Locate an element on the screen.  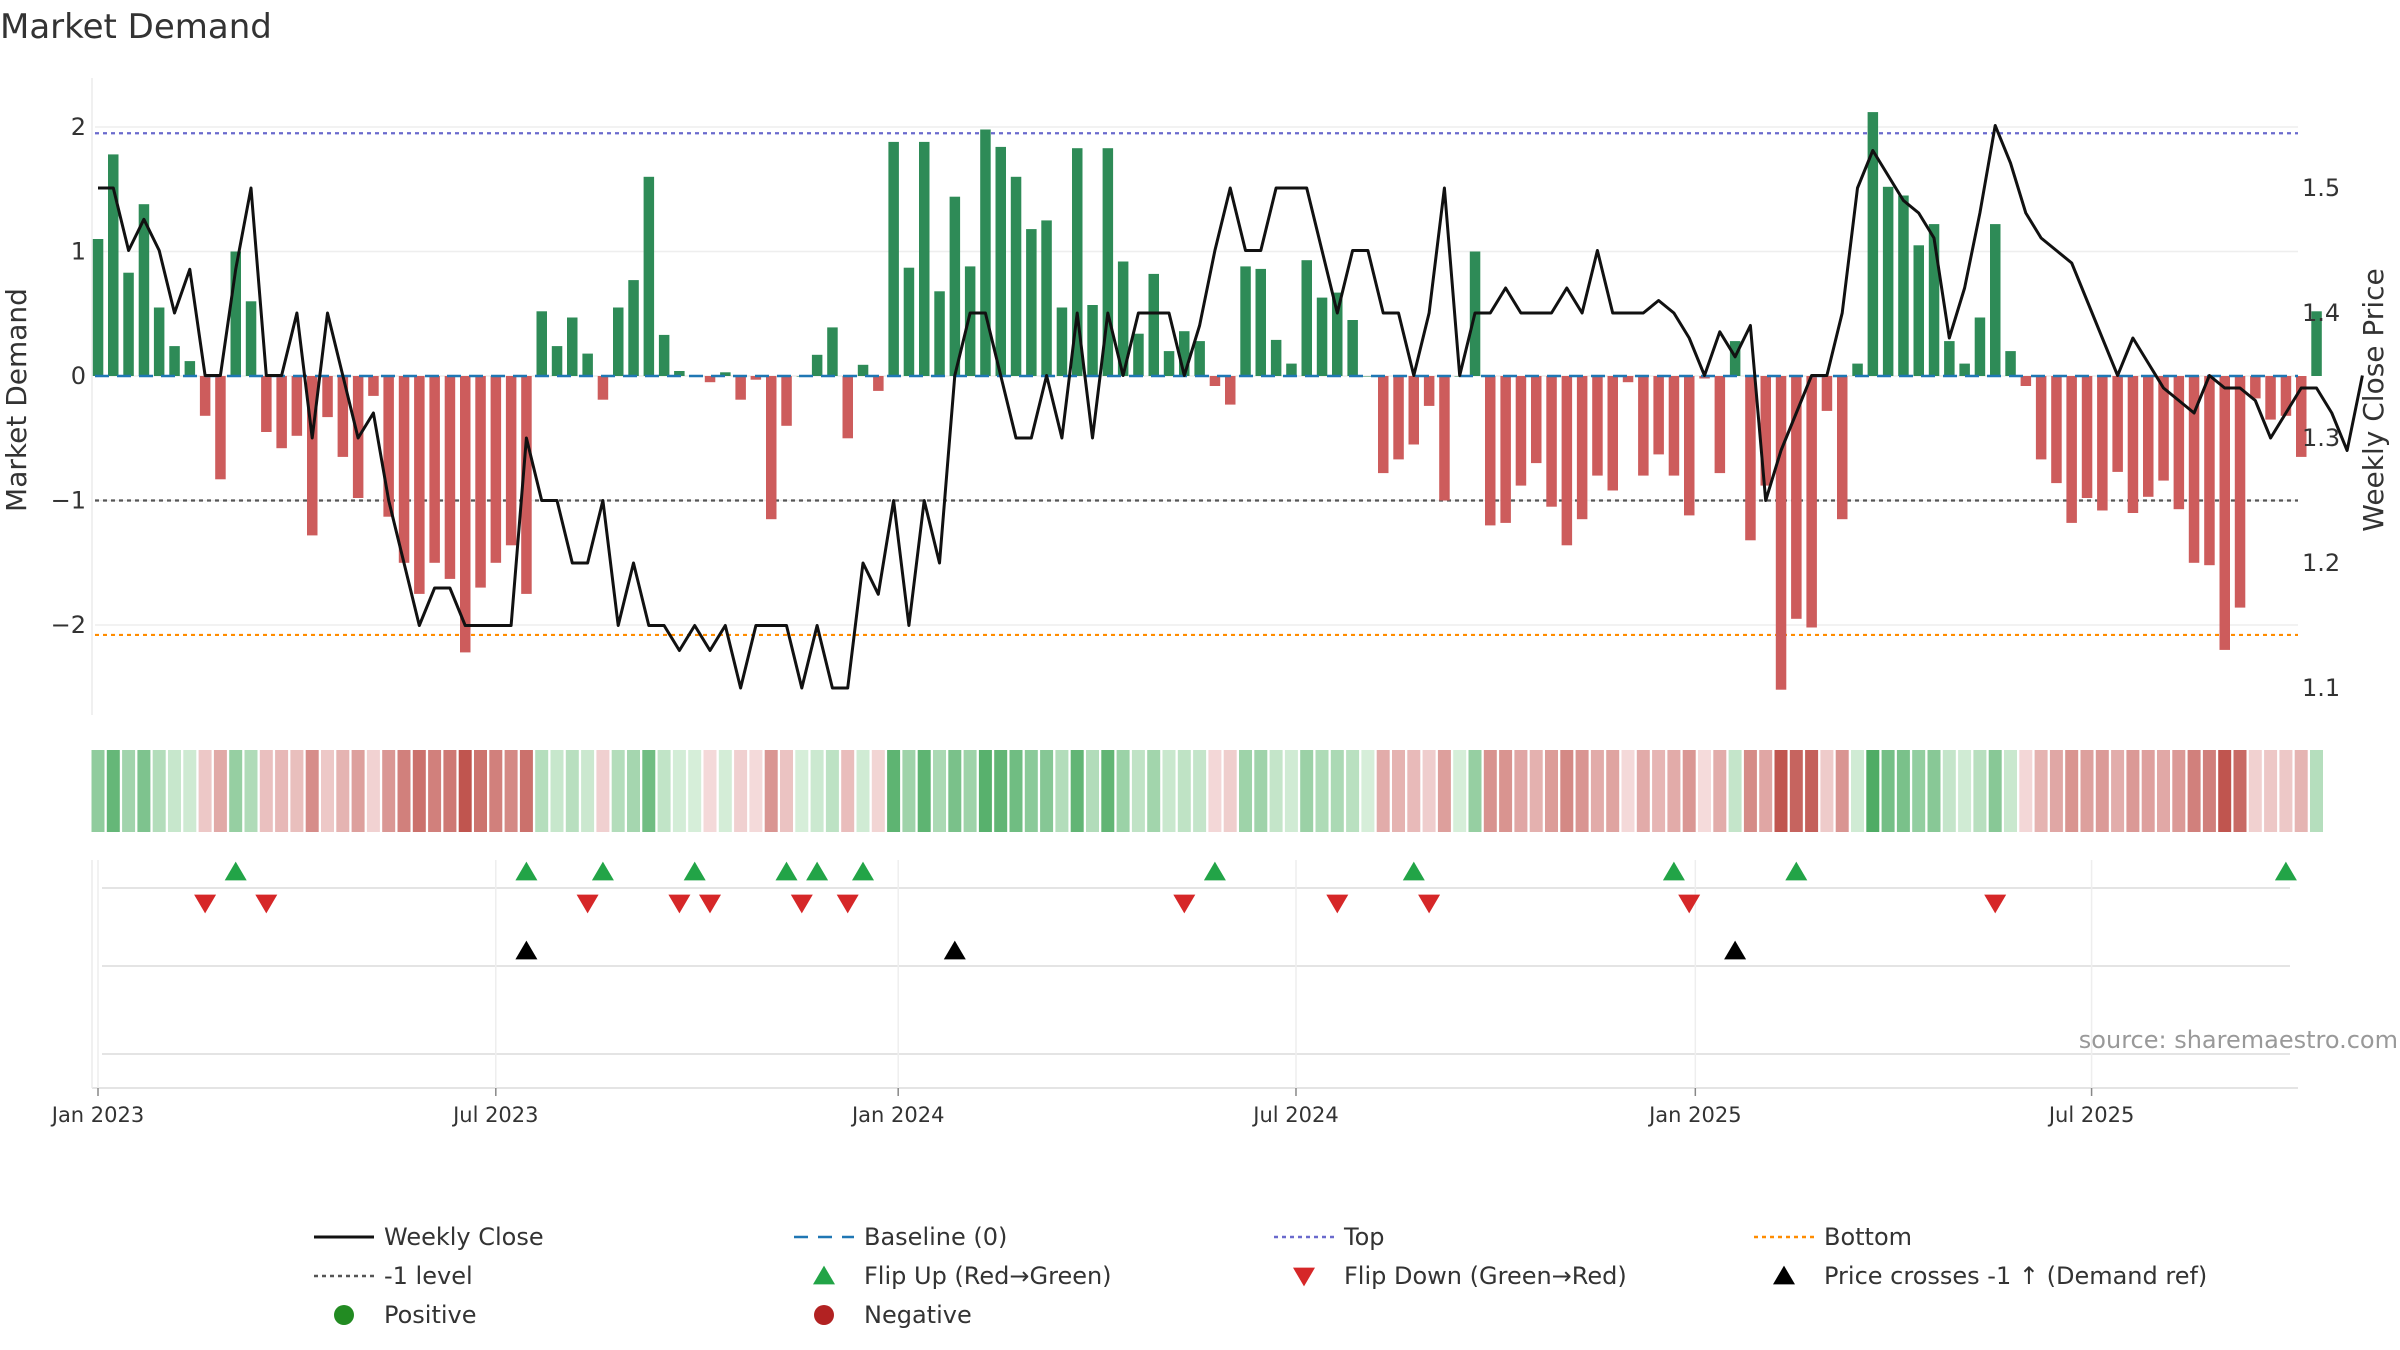
chart-title: Market Demand is located at coordinates (136, 27).